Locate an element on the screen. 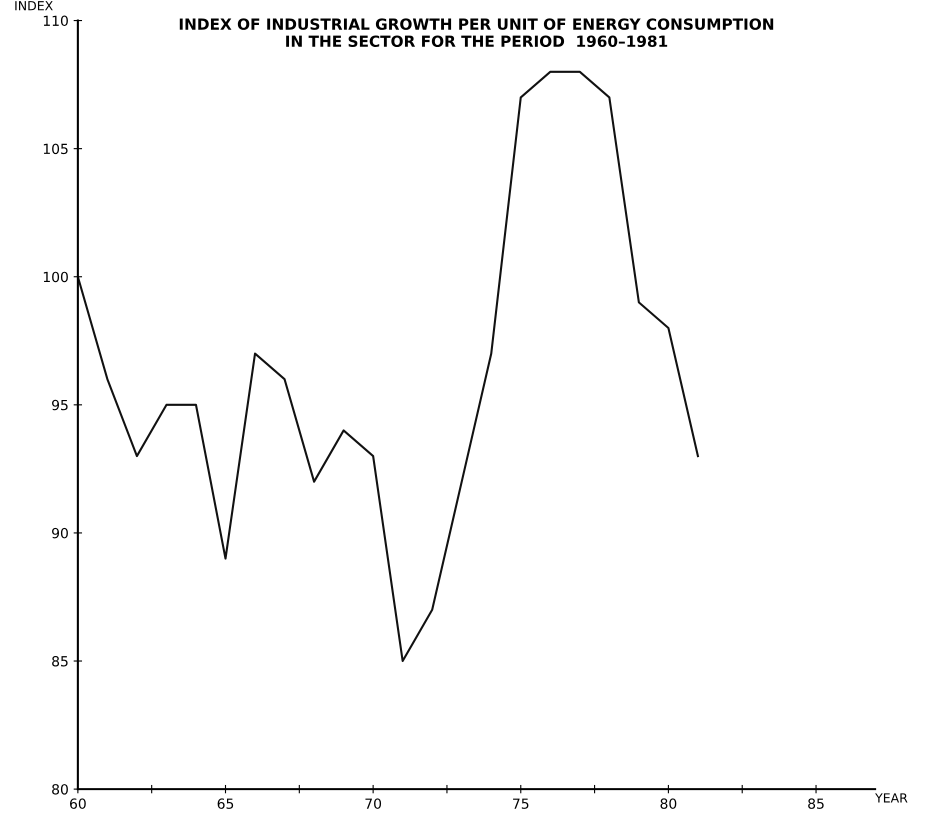 The image size is (927, 822). y-axis-title: INDEX is located at coordinates (34, 5).